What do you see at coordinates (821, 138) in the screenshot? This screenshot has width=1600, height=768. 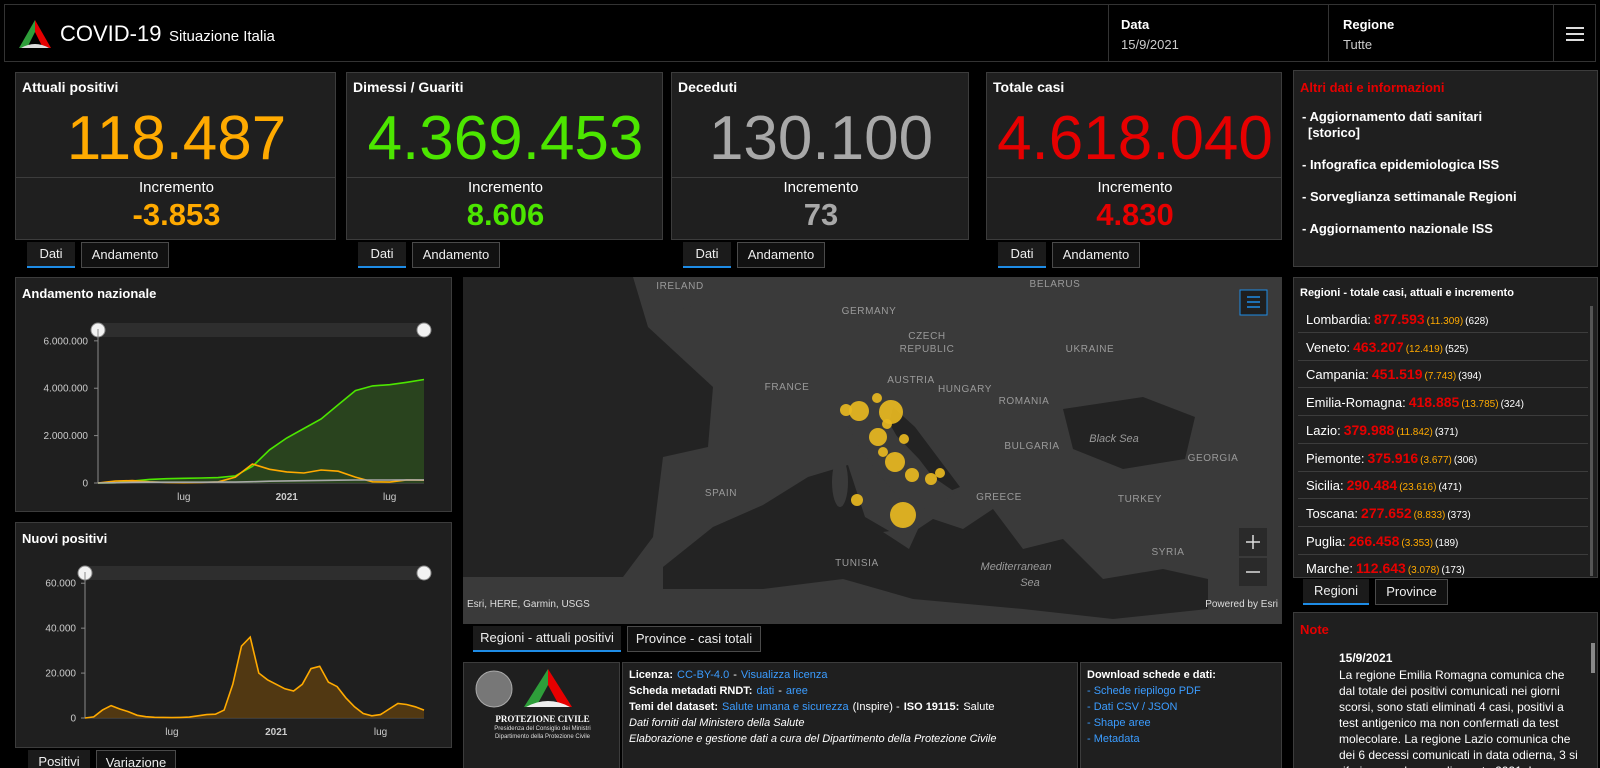 I see `kpi-value: 130.100` at bounding box center [821, 138].